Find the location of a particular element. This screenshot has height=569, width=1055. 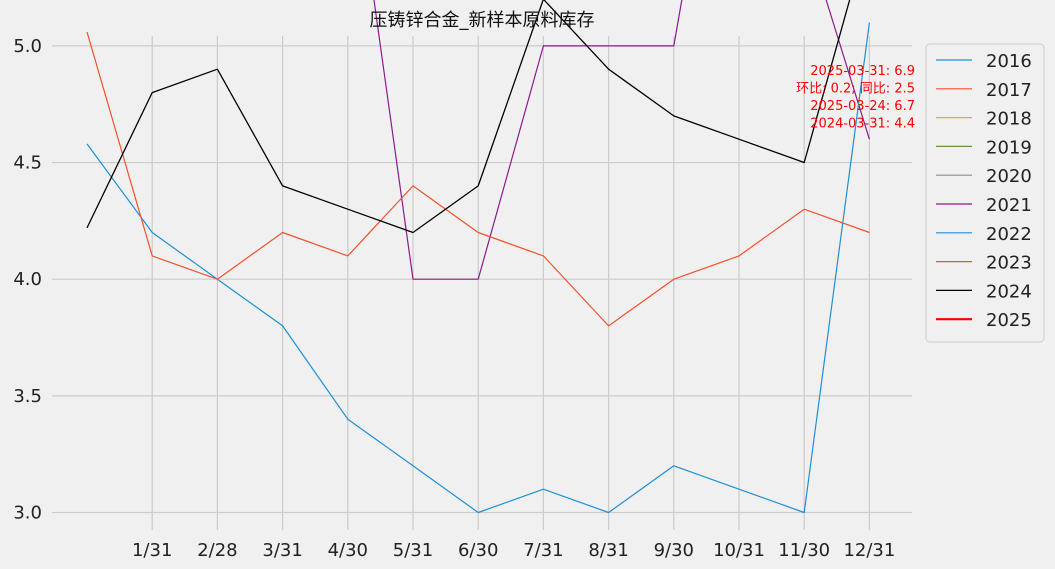

legend-label-2022: 2022 is located at coordinates (1009, 234).